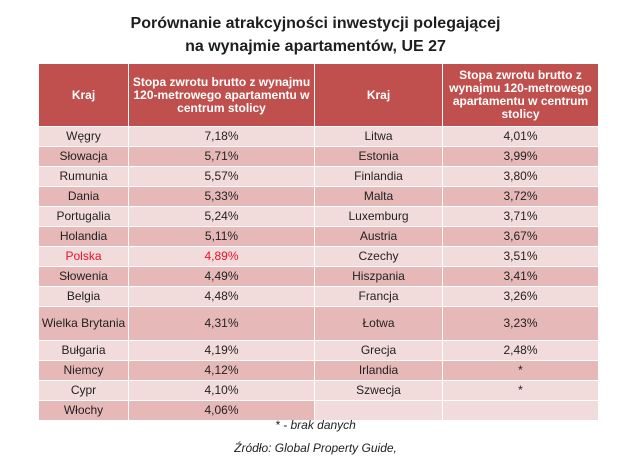 Image resolution: width=631 pixels, height=466 pixels. What do you see at coordinates (520, 276) in the screenshot?
I see `rate-cell: 3,41%` at bounding box center [520, 276].